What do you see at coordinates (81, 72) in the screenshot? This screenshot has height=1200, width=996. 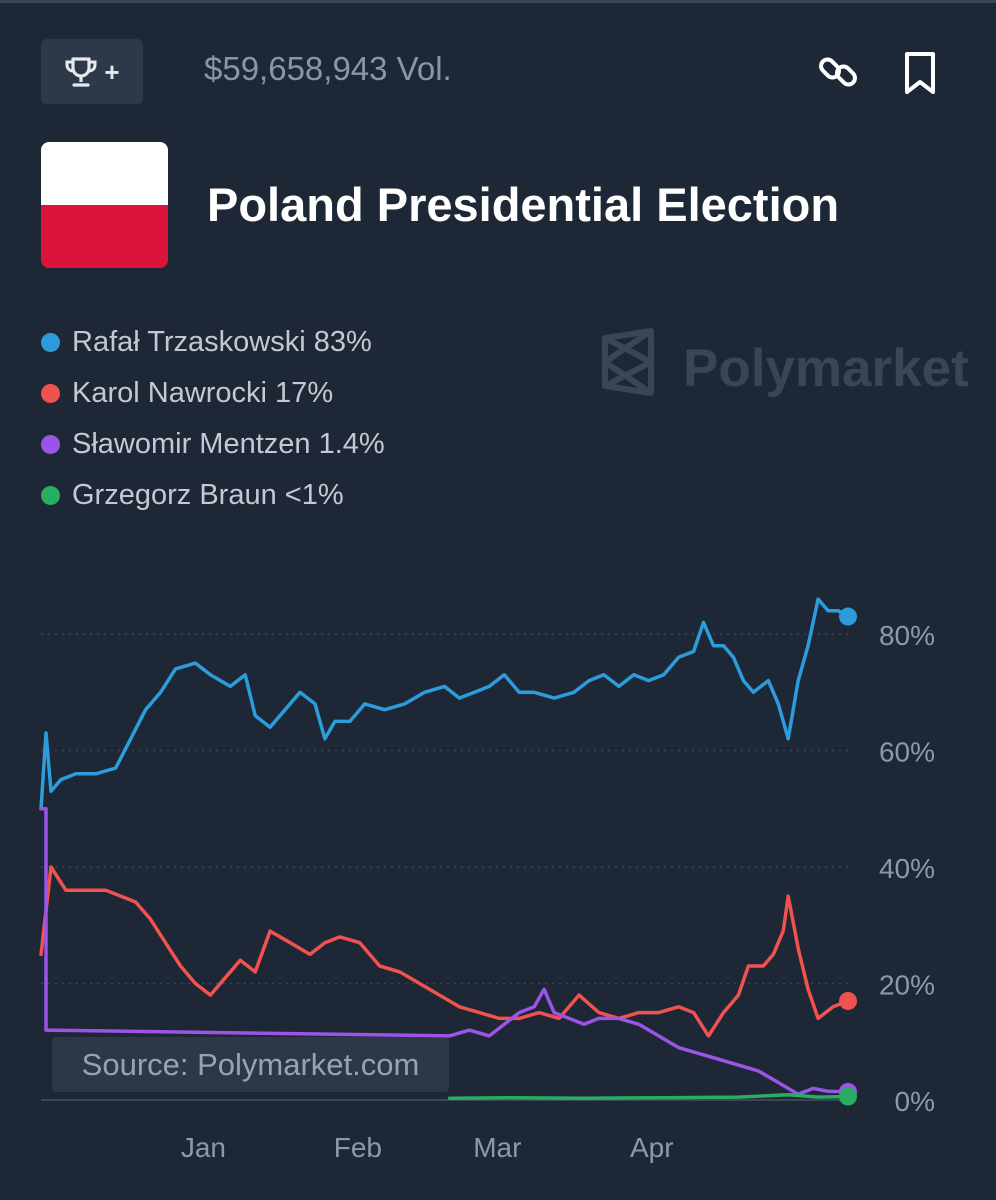 I see `trophy-icon` at bounding box center [81, 72].